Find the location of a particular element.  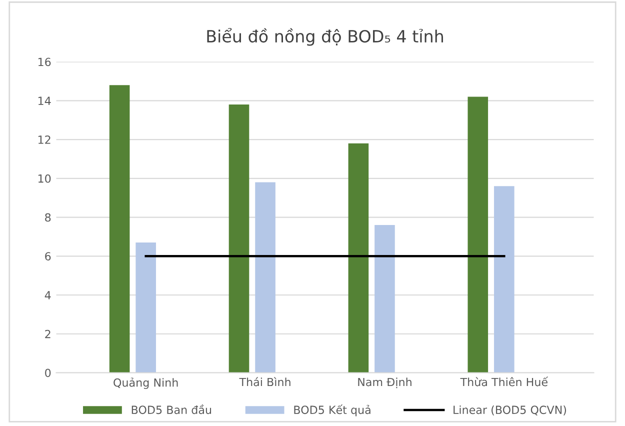

x-tick-label: Nam Định is located at coordinates (385, 383).